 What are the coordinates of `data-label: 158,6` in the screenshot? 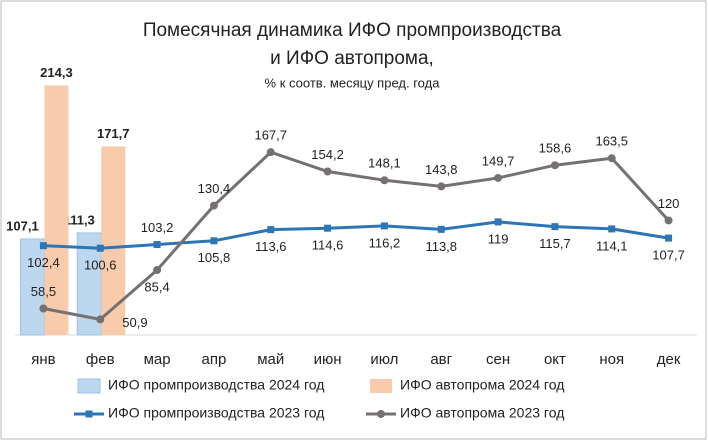 It's located at (555, 148).